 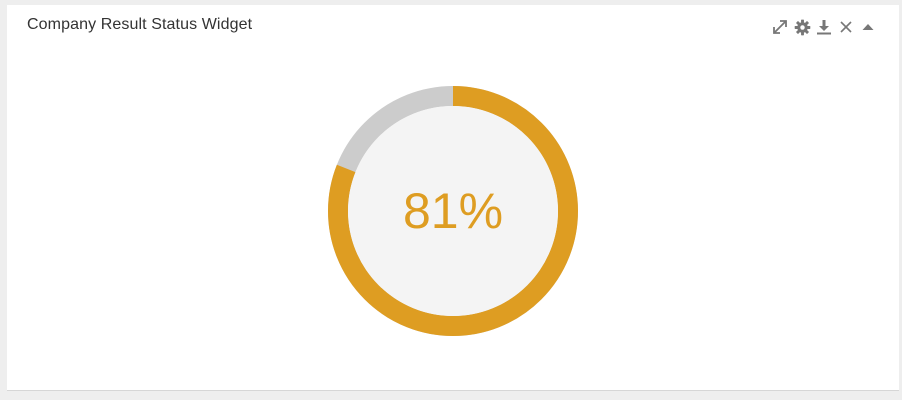 I want to click on expand-icon, so click(x=780, y=27).